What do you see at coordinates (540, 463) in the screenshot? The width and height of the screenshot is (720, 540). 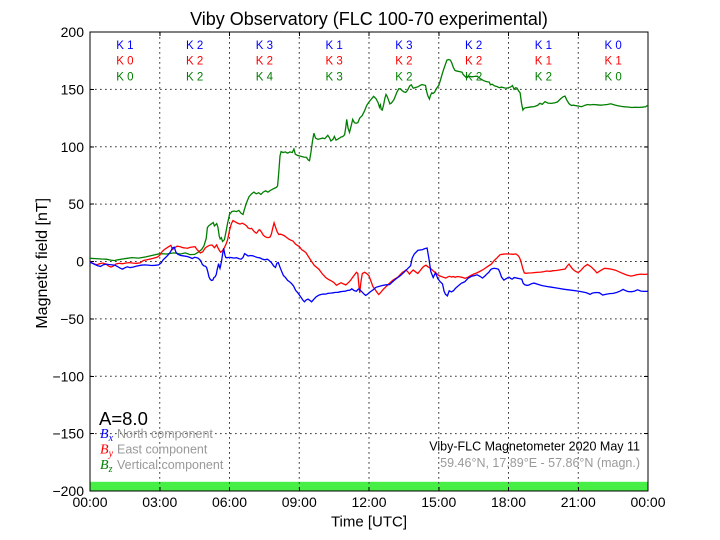 I see `svg-text:59.46°N, 17.89°E - 57.86°N (ma: 59.46°N, 17.89°E - 57.86°N (magn.)` at bounding box center [540, 463].